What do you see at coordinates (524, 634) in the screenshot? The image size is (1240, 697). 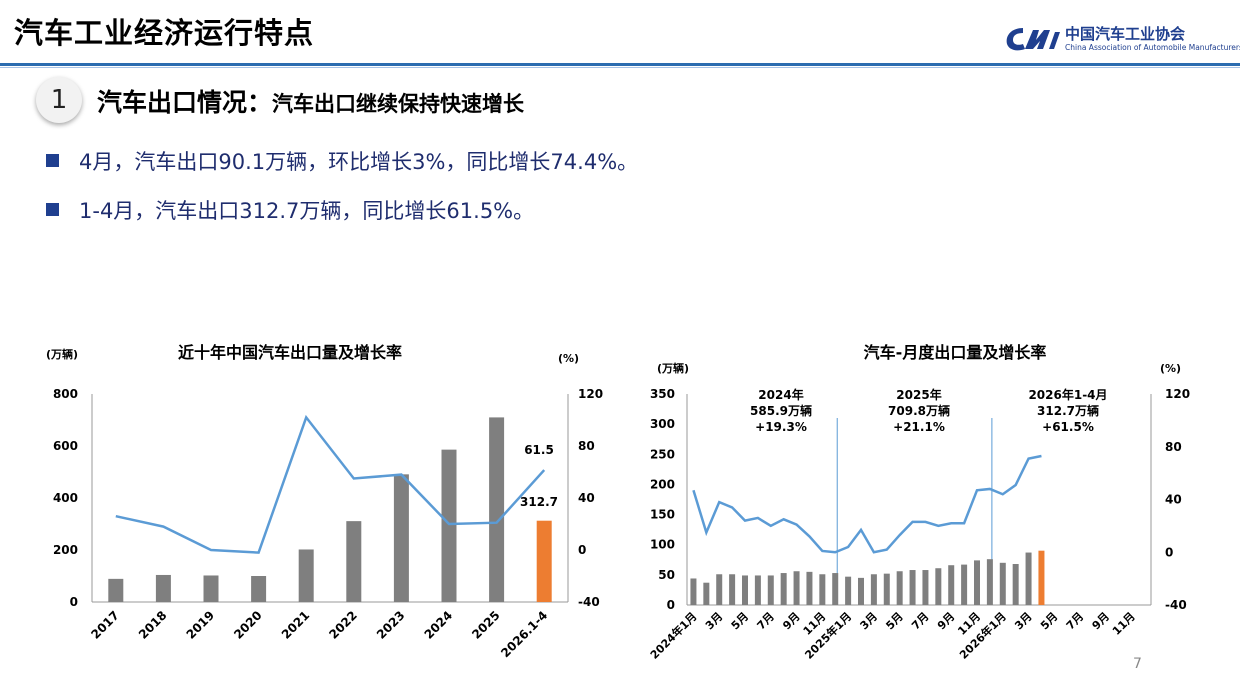 I see `x-tick-label: 2026.1-4` at bounding box center [524, 634].